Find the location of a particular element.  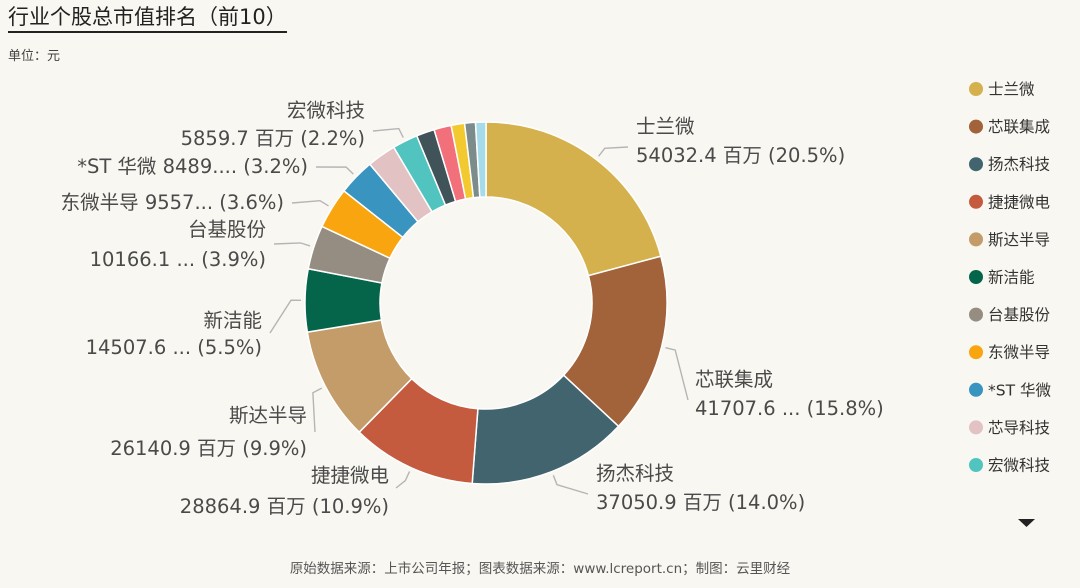

slice-label-value: 37050.9 百万 (14.0%) is located at coordinates (700, 502).